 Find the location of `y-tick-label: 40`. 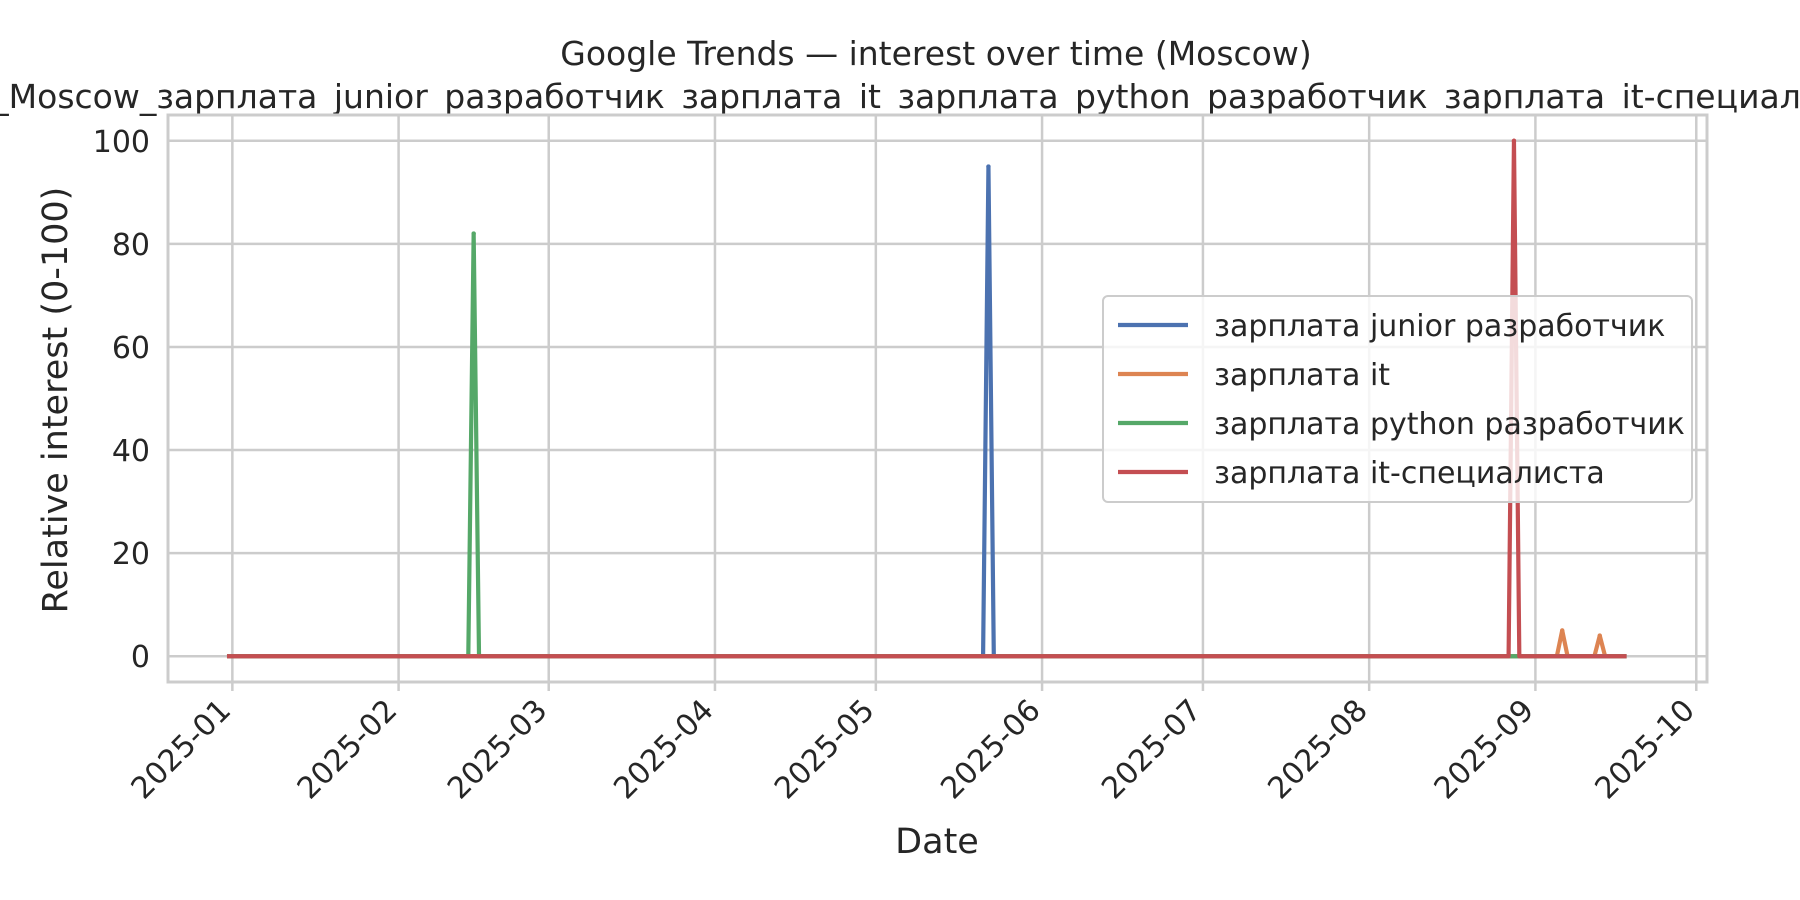

y-tick-label: 40 is located at coordinates (131, 451).